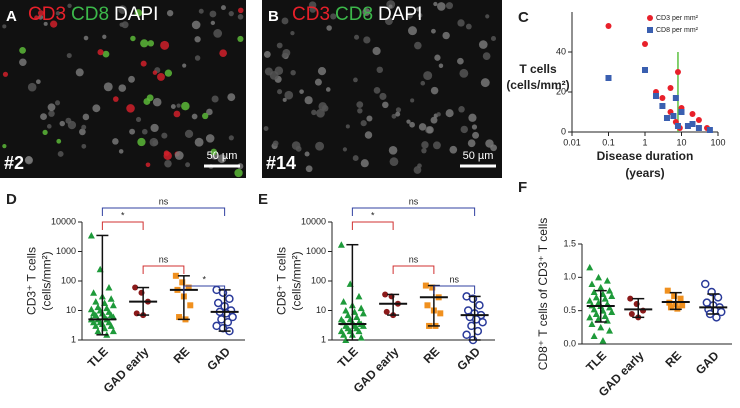 The image size is (740, 408). I want to click on y-axis-label: T cells, so click(538, 69).